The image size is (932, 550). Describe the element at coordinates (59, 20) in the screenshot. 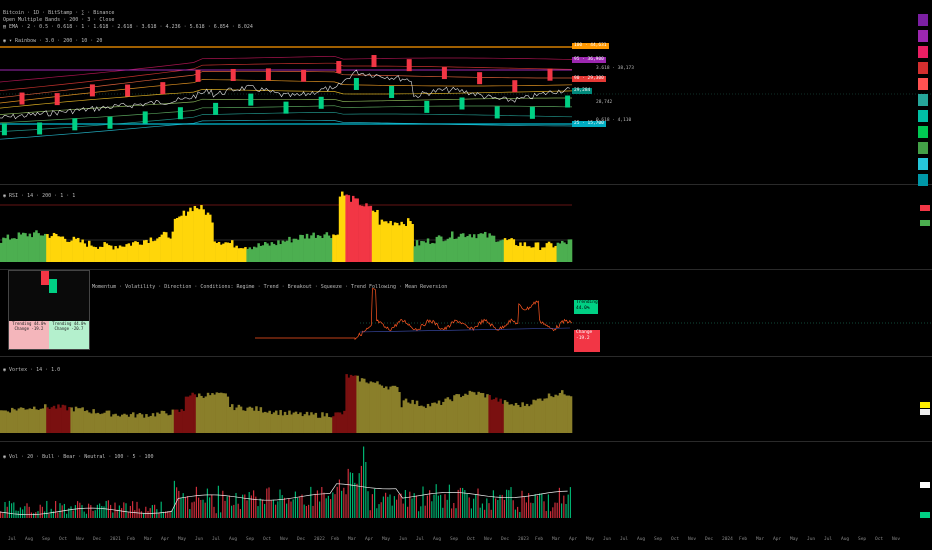

I see `legend-line-2: Open Multiple Bands · 200 · 3 · Close` at that location.